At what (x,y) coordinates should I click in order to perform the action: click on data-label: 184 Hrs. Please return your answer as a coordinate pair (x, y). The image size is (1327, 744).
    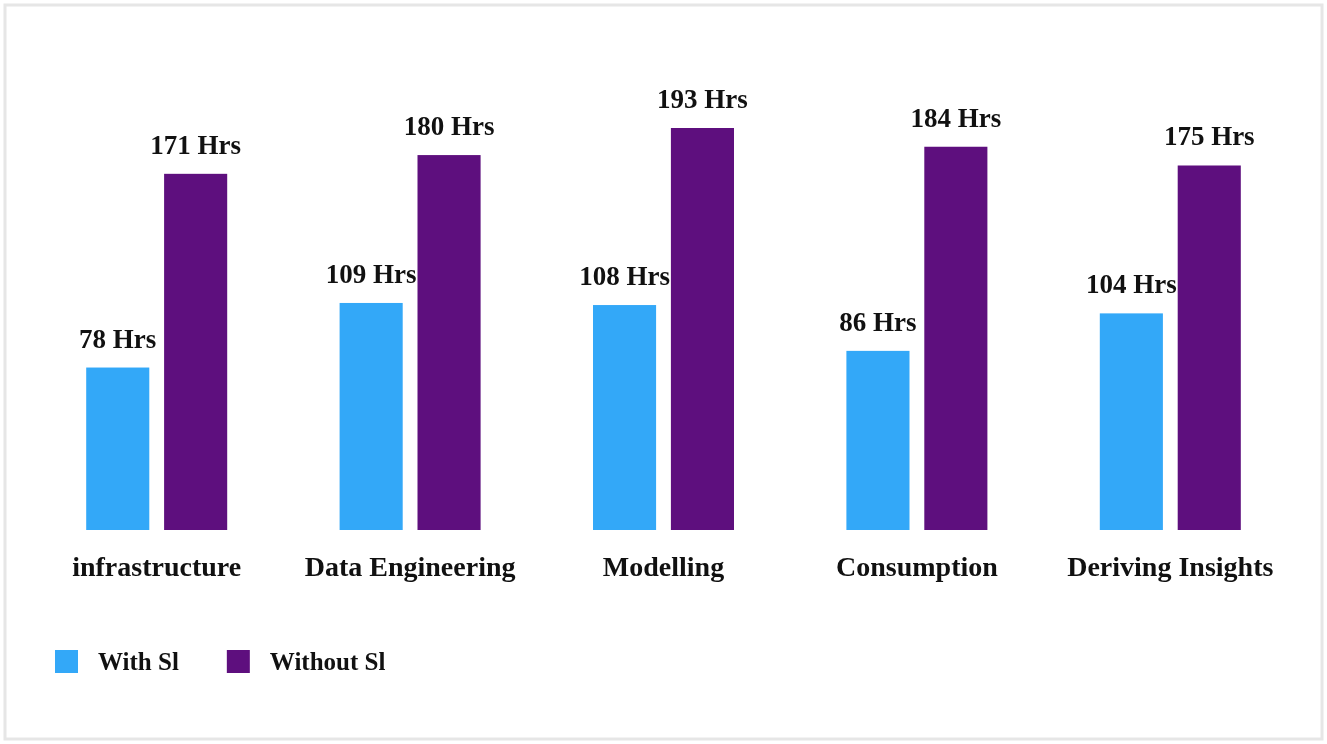
    Looking at the image, I should click on (956, 117).